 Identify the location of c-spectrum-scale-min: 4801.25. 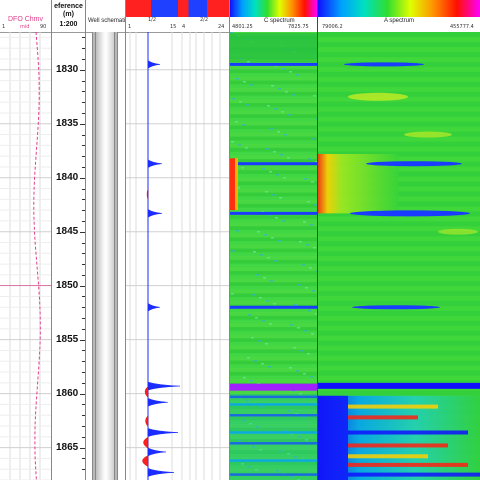
(242, 27).